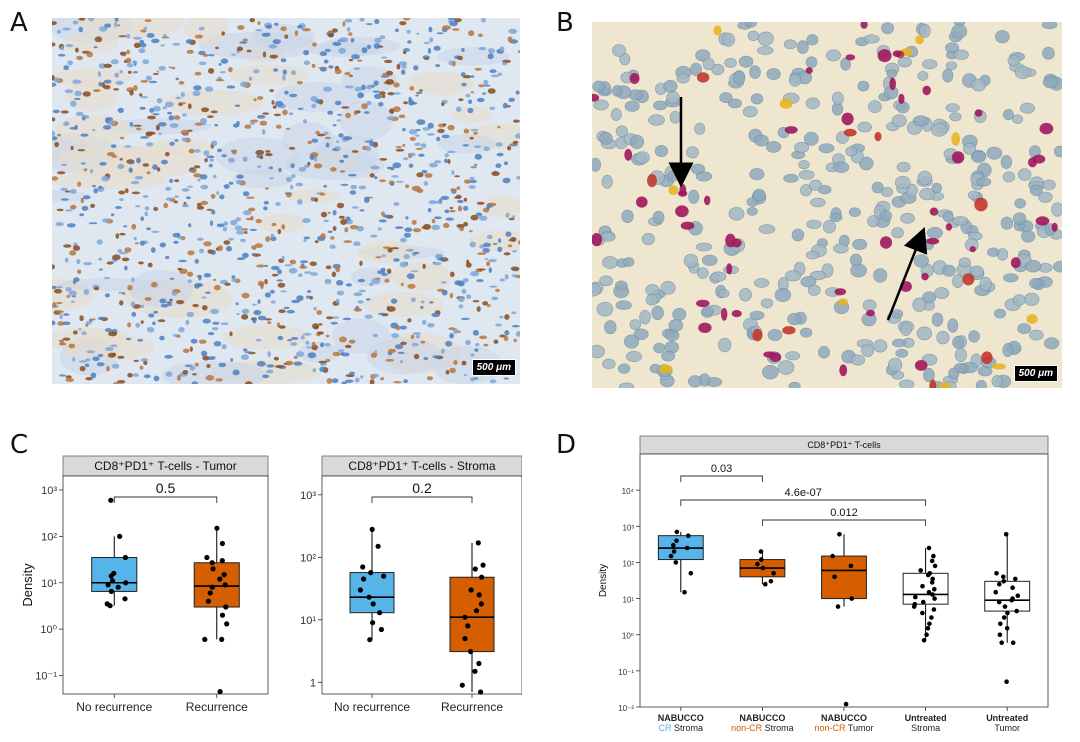 The width and height of the screenshot is (1080, 742). Describe the element at coordinates (628, 491) in the screenshot. I see `y-tick-label: 10⁴` at that location.